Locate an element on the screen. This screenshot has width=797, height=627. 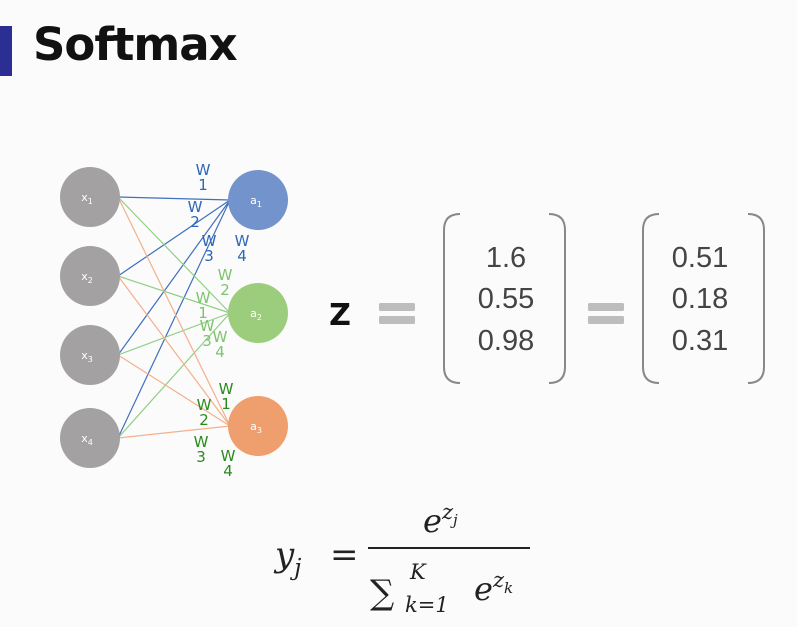
z-value: 0.55 is located at coordinates (506, 299).